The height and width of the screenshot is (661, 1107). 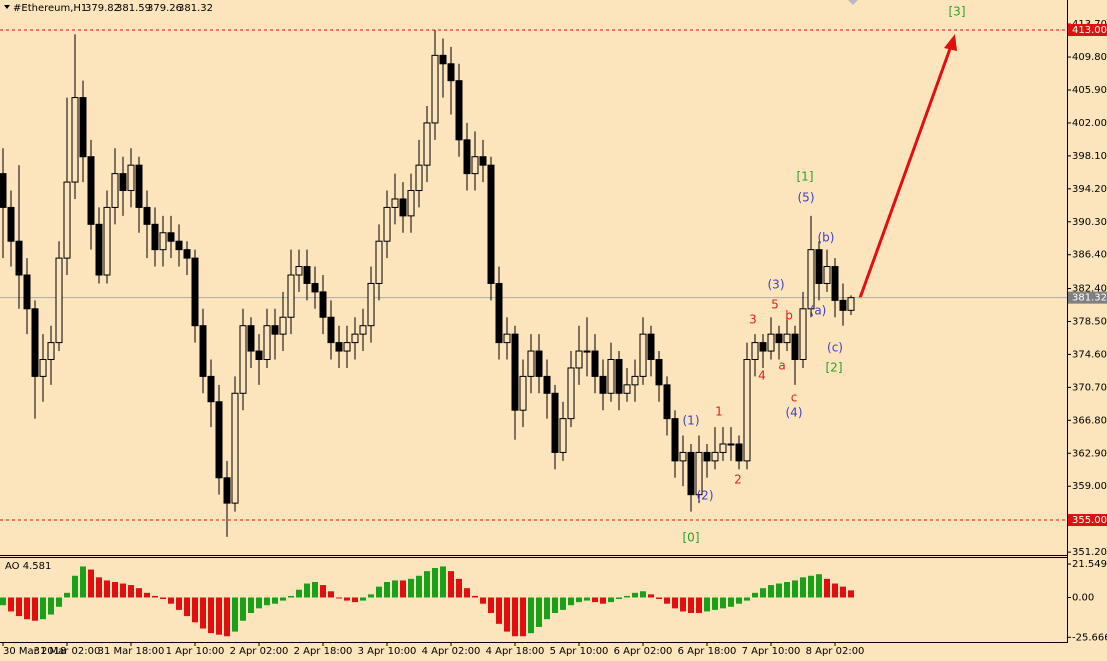 What do you see at coordinates (133, 8) in the screenshot?
I see `header-high: 381.59` at bounding box center [133, 8].